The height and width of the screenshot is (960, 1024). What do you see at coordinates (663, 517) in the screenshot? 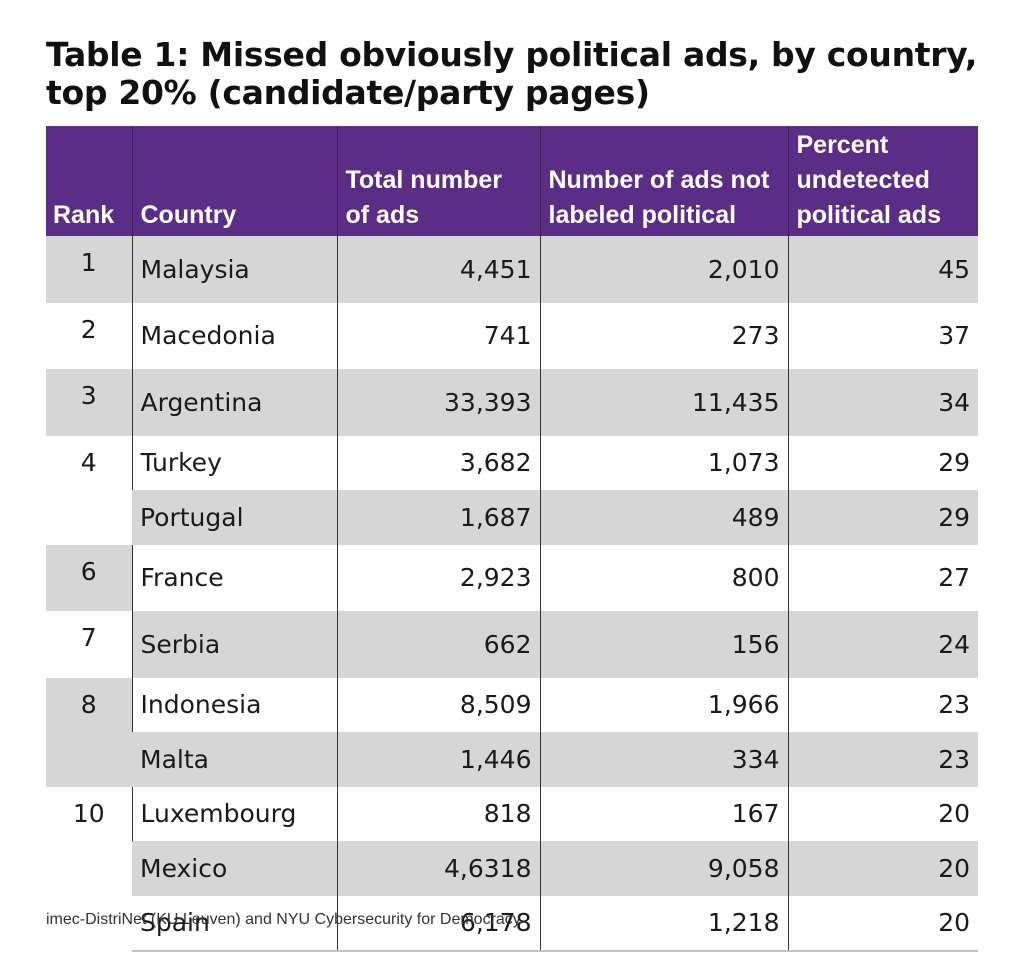
I see `not-labeled-cell: 489` at bounding box center [663, 517].